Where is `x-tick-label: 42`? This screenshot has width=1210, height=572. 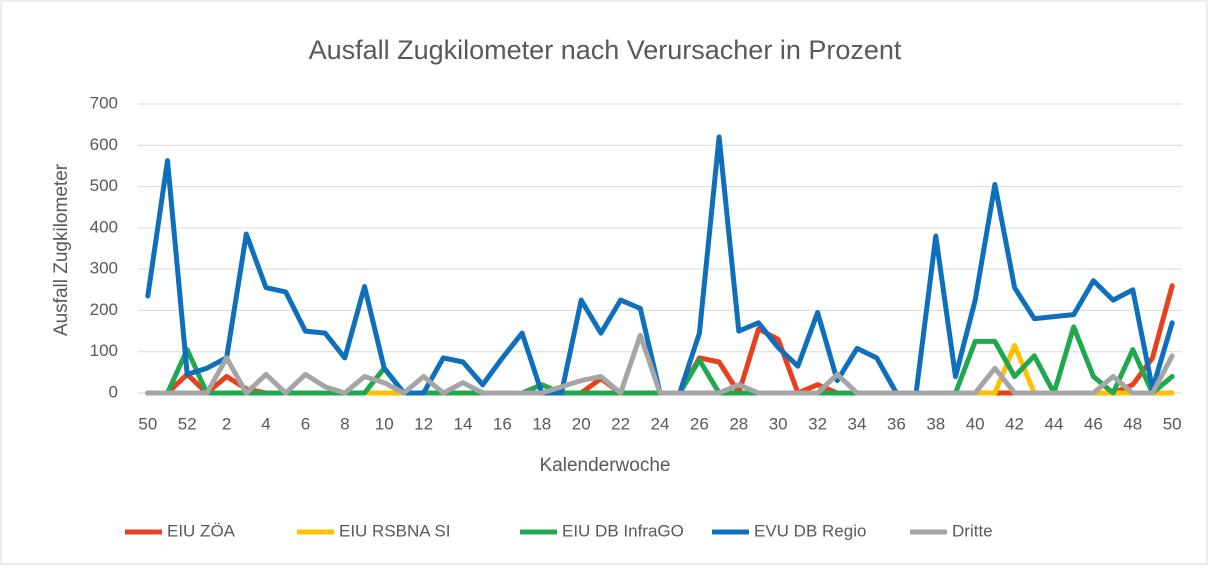
x-tick-label: 42 is located at coordinates (1014, 423).